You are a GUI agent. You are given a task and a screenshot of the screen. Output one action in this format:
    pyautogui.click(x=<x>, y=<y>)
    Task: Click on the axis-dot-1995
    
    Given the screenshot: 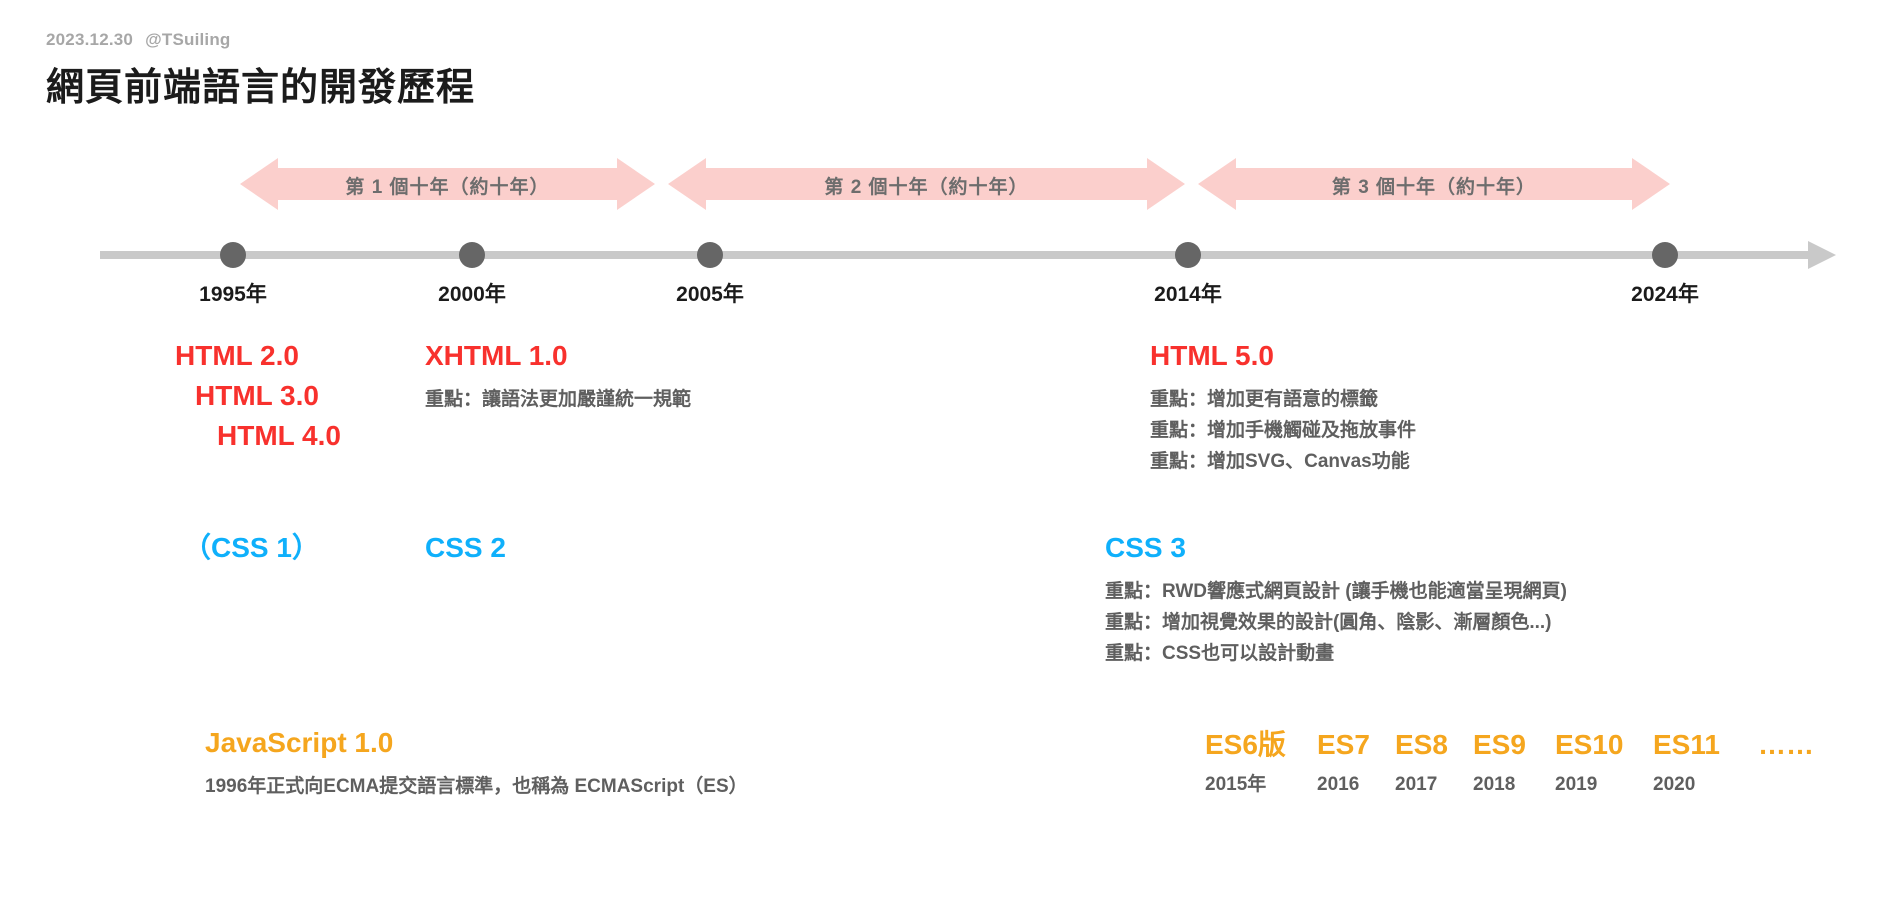 What is the action you would take?
    pyautogui.click(x=233, y=255)
    